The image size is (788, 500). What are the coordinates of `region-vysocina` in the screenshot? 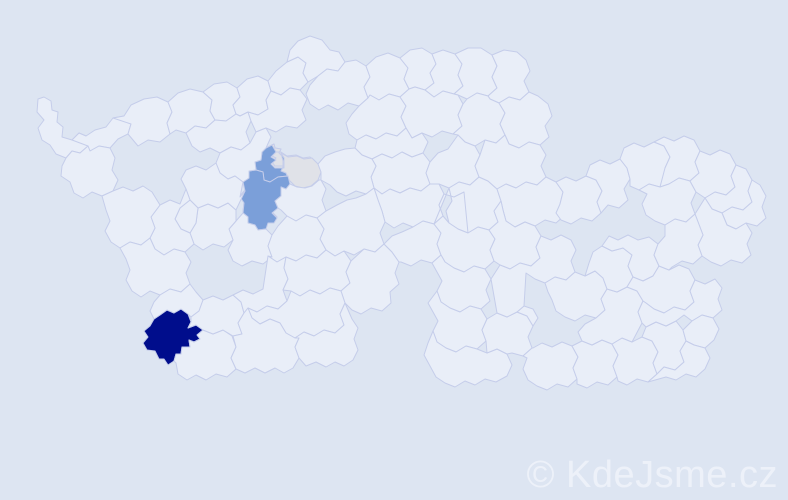 It's located at (462, 287).